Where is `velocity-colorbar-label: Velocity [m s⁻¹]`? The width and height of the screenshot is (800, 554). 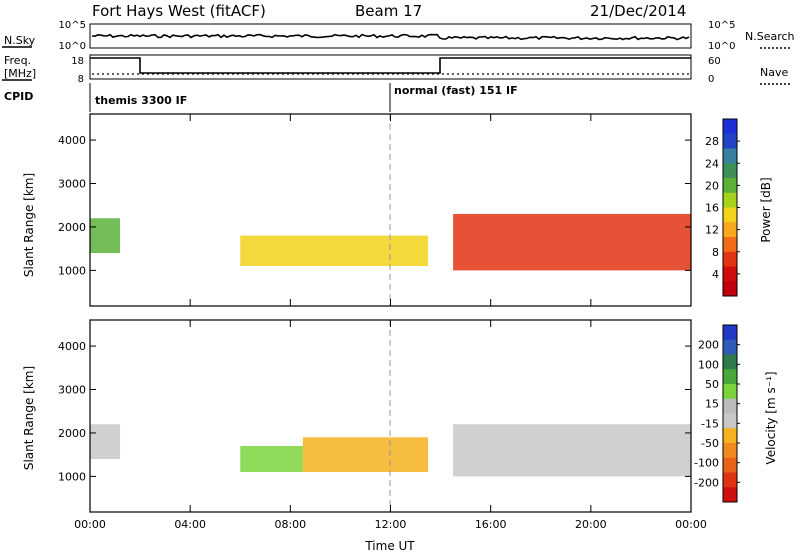
velocity-colorbar-label: Velocity [m s⁻¹] is located at coordinates (771, 417).